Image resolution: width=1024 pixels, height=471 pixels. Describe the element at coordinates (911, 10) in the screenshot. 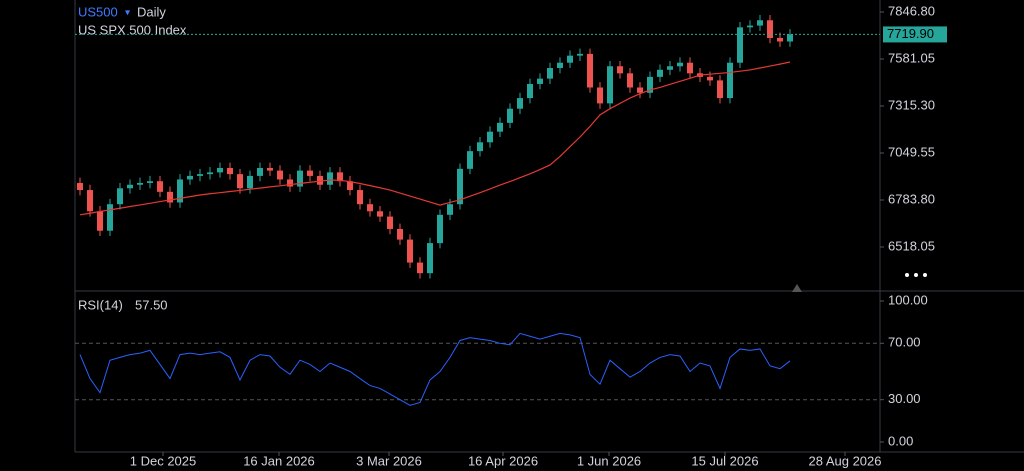

I see `y-tick-label: 7846.80` at that location.